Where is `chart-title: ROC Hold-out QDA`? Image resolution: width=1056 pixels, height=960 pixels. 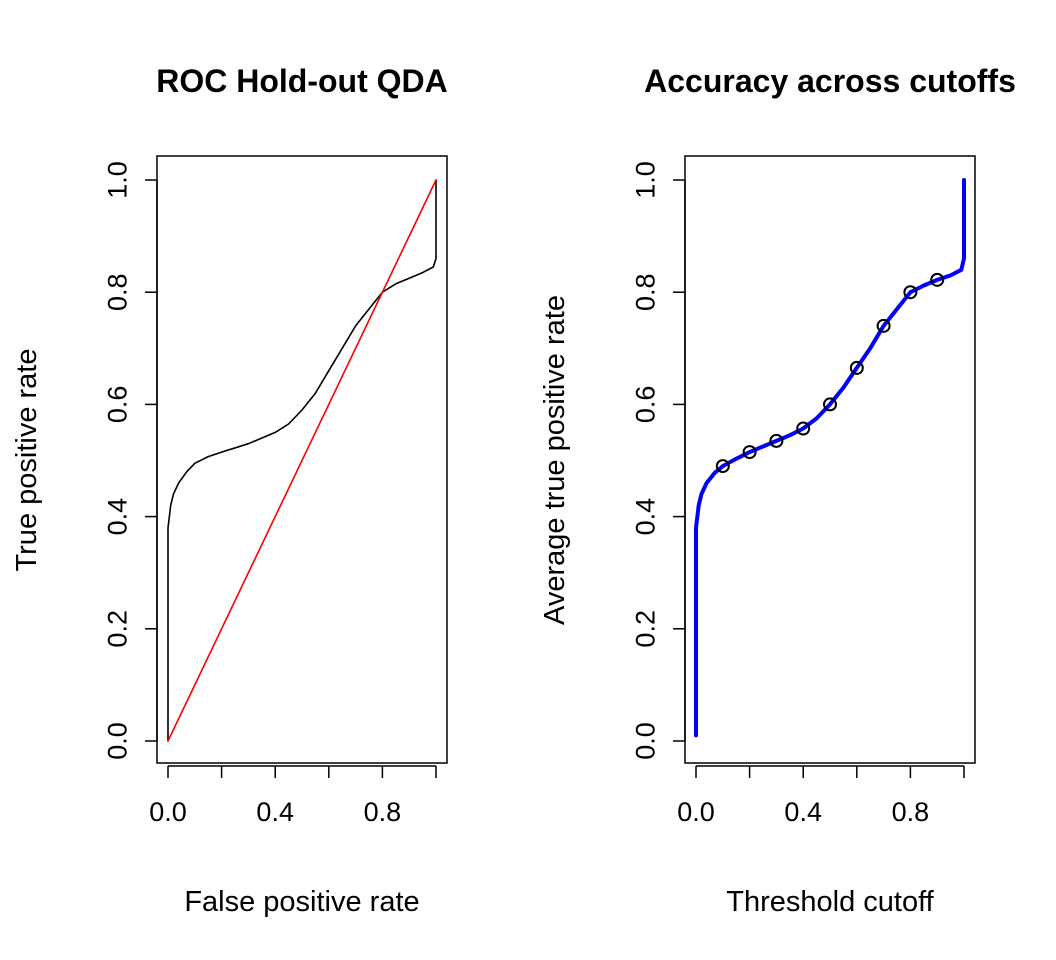
chart-title: ROC Hold-out QDA is located at coordinates (302, 81).